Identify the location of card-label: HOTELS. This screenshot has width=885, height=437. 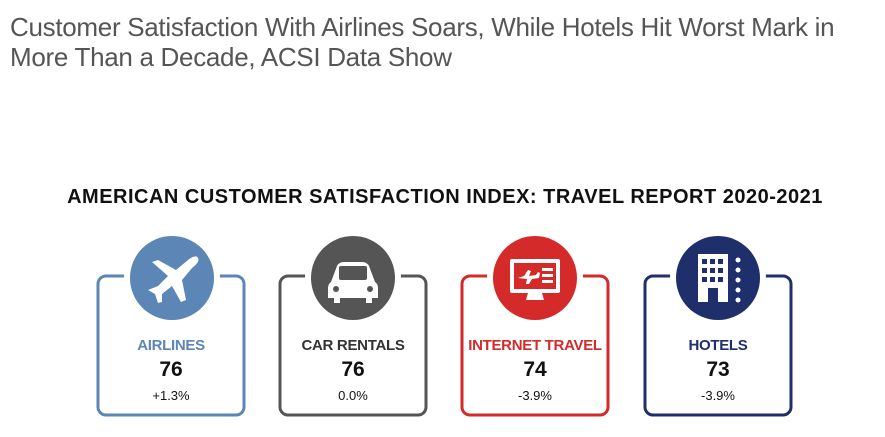
(717, 345).